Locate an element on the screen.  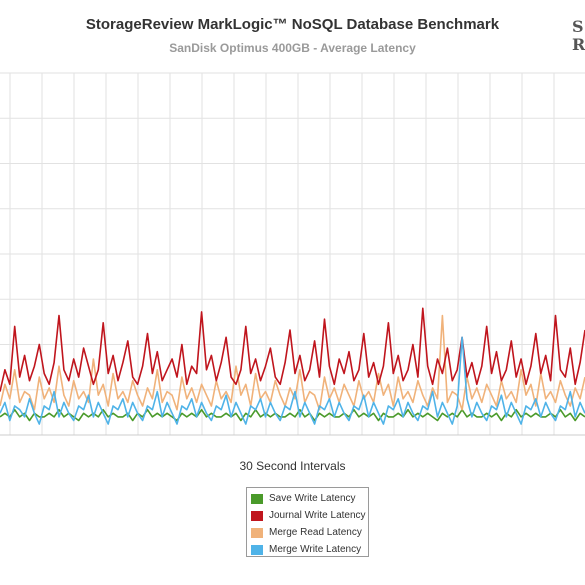
chart-subtitle: SanDisk Optimus 400GB - Average Latency is located at coordinates (292, 48).